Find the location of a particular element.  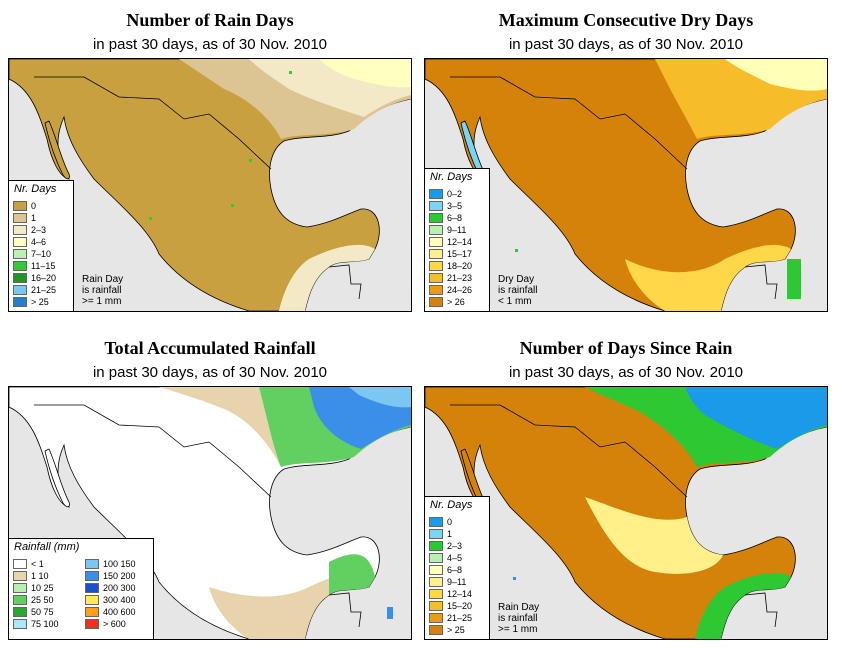

legend-label: 24–26 is located at coordinates (460, 290).